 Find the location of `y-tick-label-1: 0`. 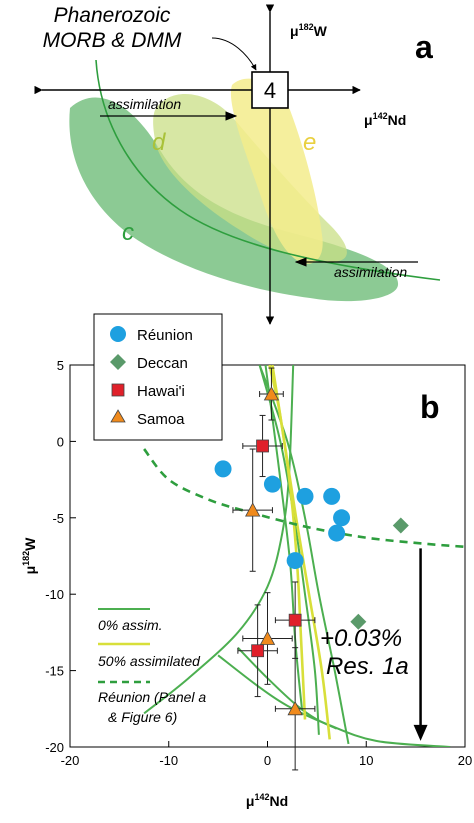

y-tick-label-1: 0 is located at coordinates (60, 441).